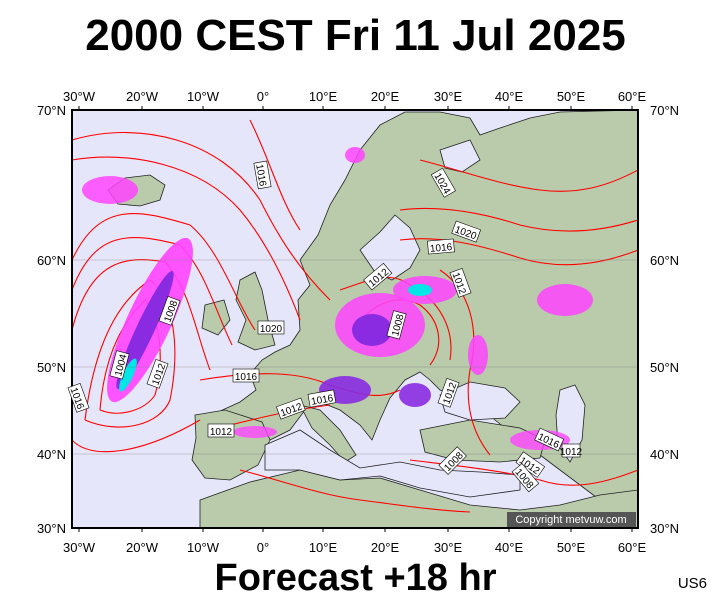 This screenshot has width=711, height=605. Describe the element at coordinates (478, 355) in the screenshot. I see `rain-ukraine` at that location.